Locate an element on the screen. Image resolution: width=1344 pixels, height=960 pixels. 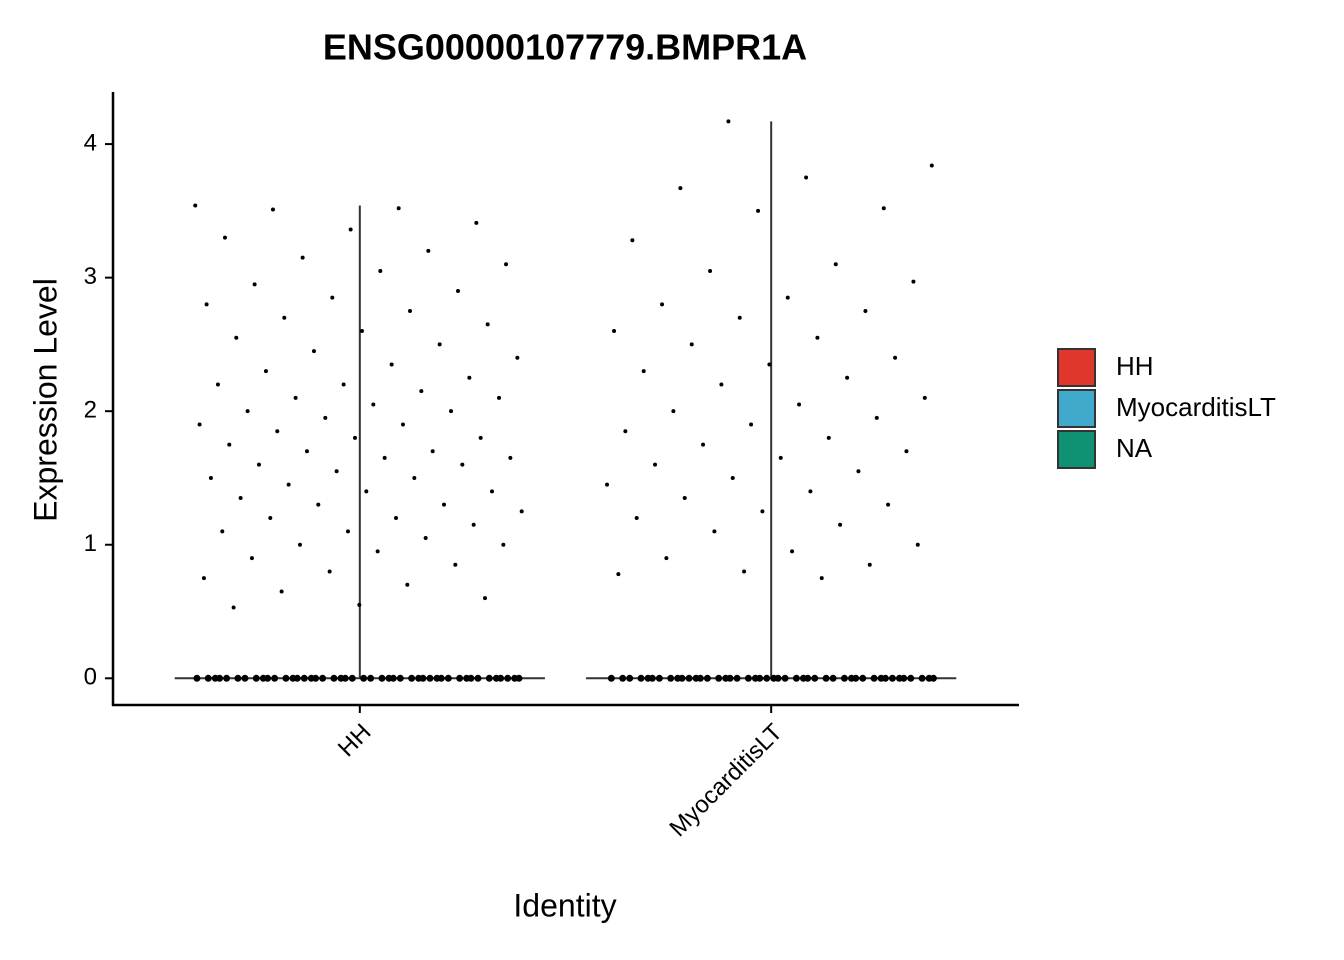
legend-label: HH is located at coordinates (1135, 366).